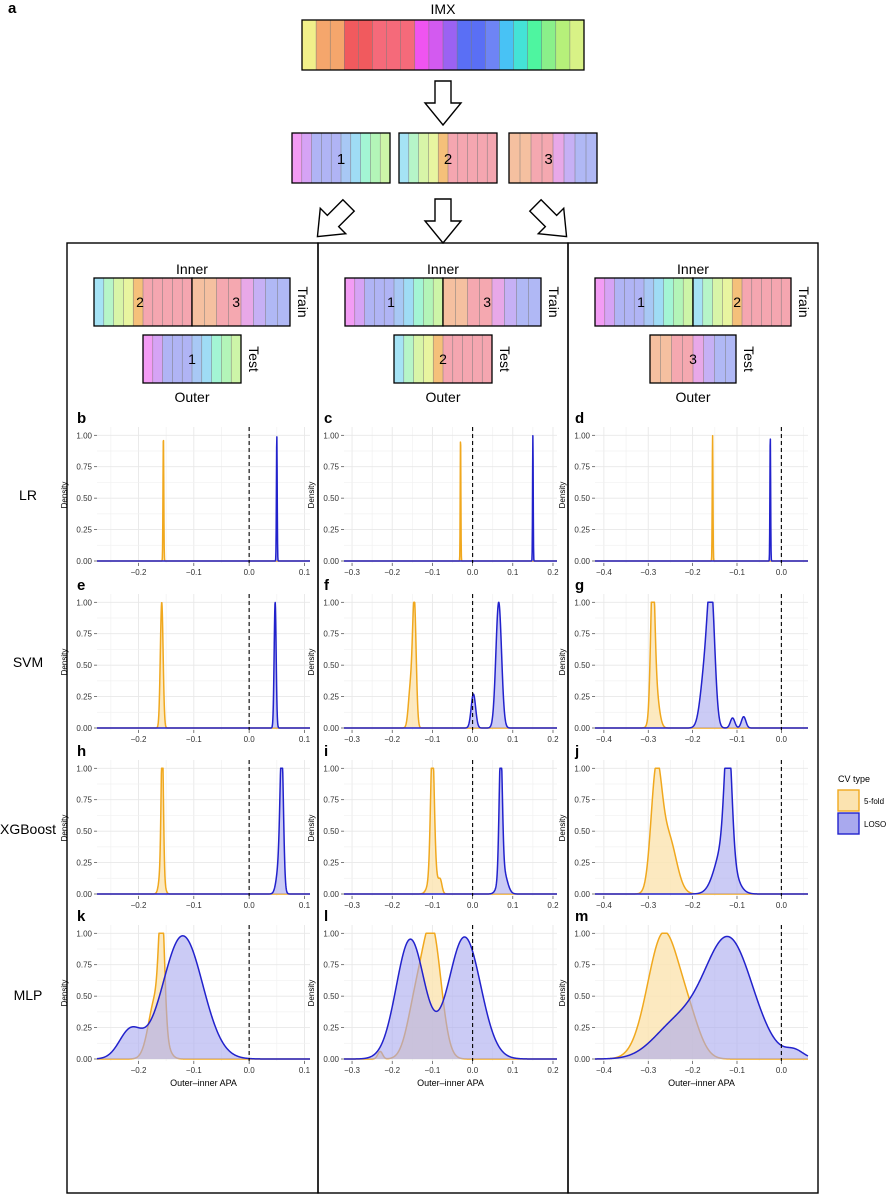 Image resolution: width=889 pixels, height=1200 pixels. What do you see at coordinates (693, 269) in the screenshot?
I see `inner-label-3: Inner` at bounding box center [693, 269].